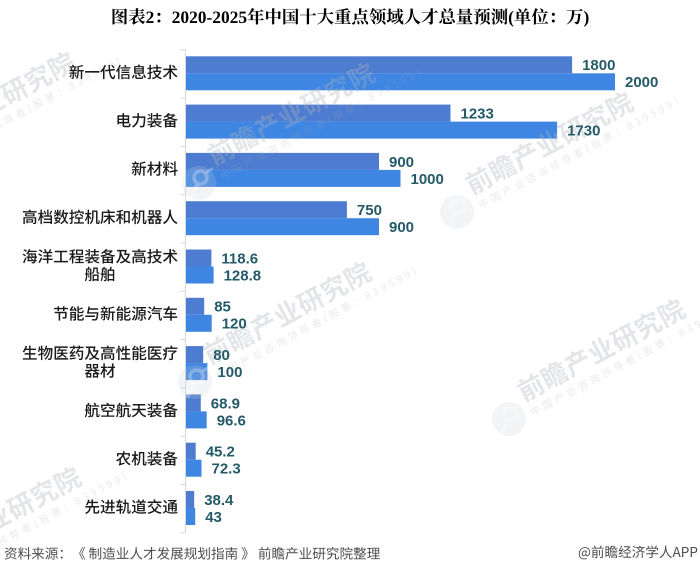  I want to click on svg-text: 118.6, so click(239, 258).